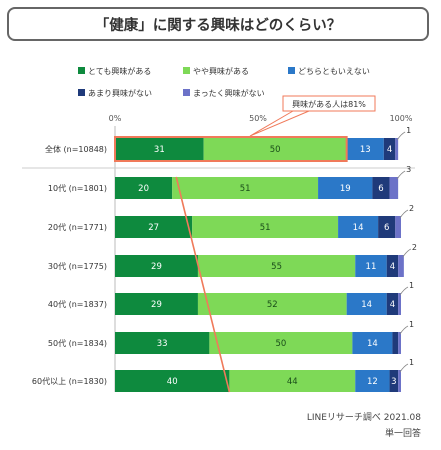 This screenshot has height=450, width=441. I want to click on data-label: 40, so click(172, 382).